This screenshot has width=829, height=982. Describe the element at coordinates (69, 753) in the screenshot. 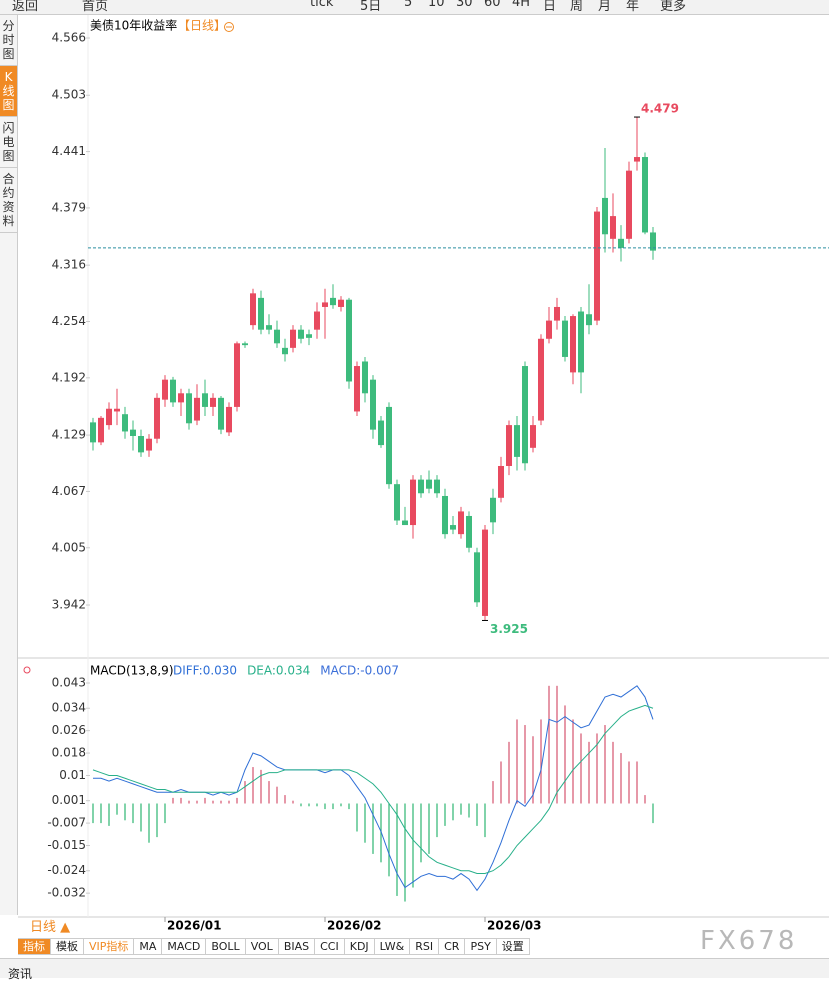

I see `y-tick-label: 0.018` at that location.